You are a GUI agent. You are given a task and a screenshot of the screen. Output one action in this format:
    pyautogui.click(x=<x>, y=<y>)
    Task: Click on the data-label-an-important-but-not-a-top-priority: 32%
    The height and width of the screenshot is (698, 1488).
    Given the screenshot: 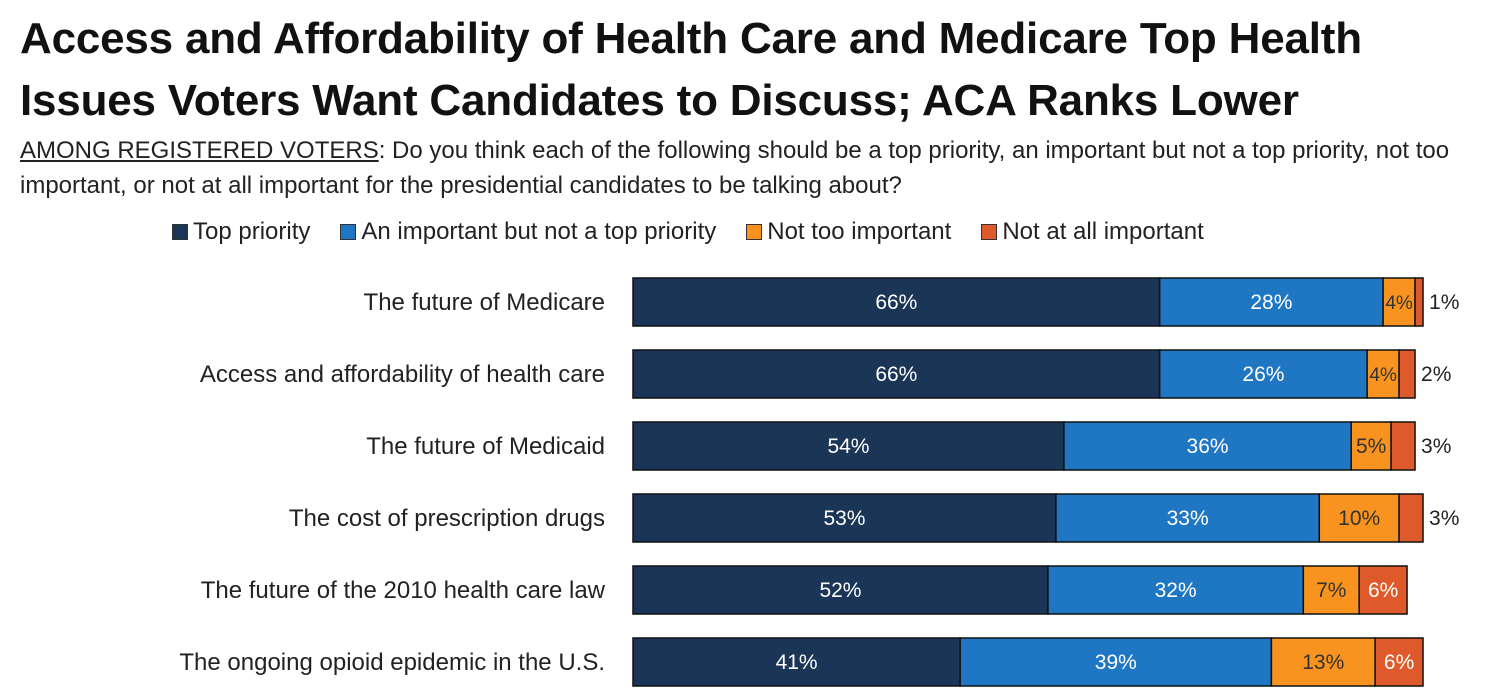 What is the action you would take?
    pyautogui.click(x=1176, y=590)
    